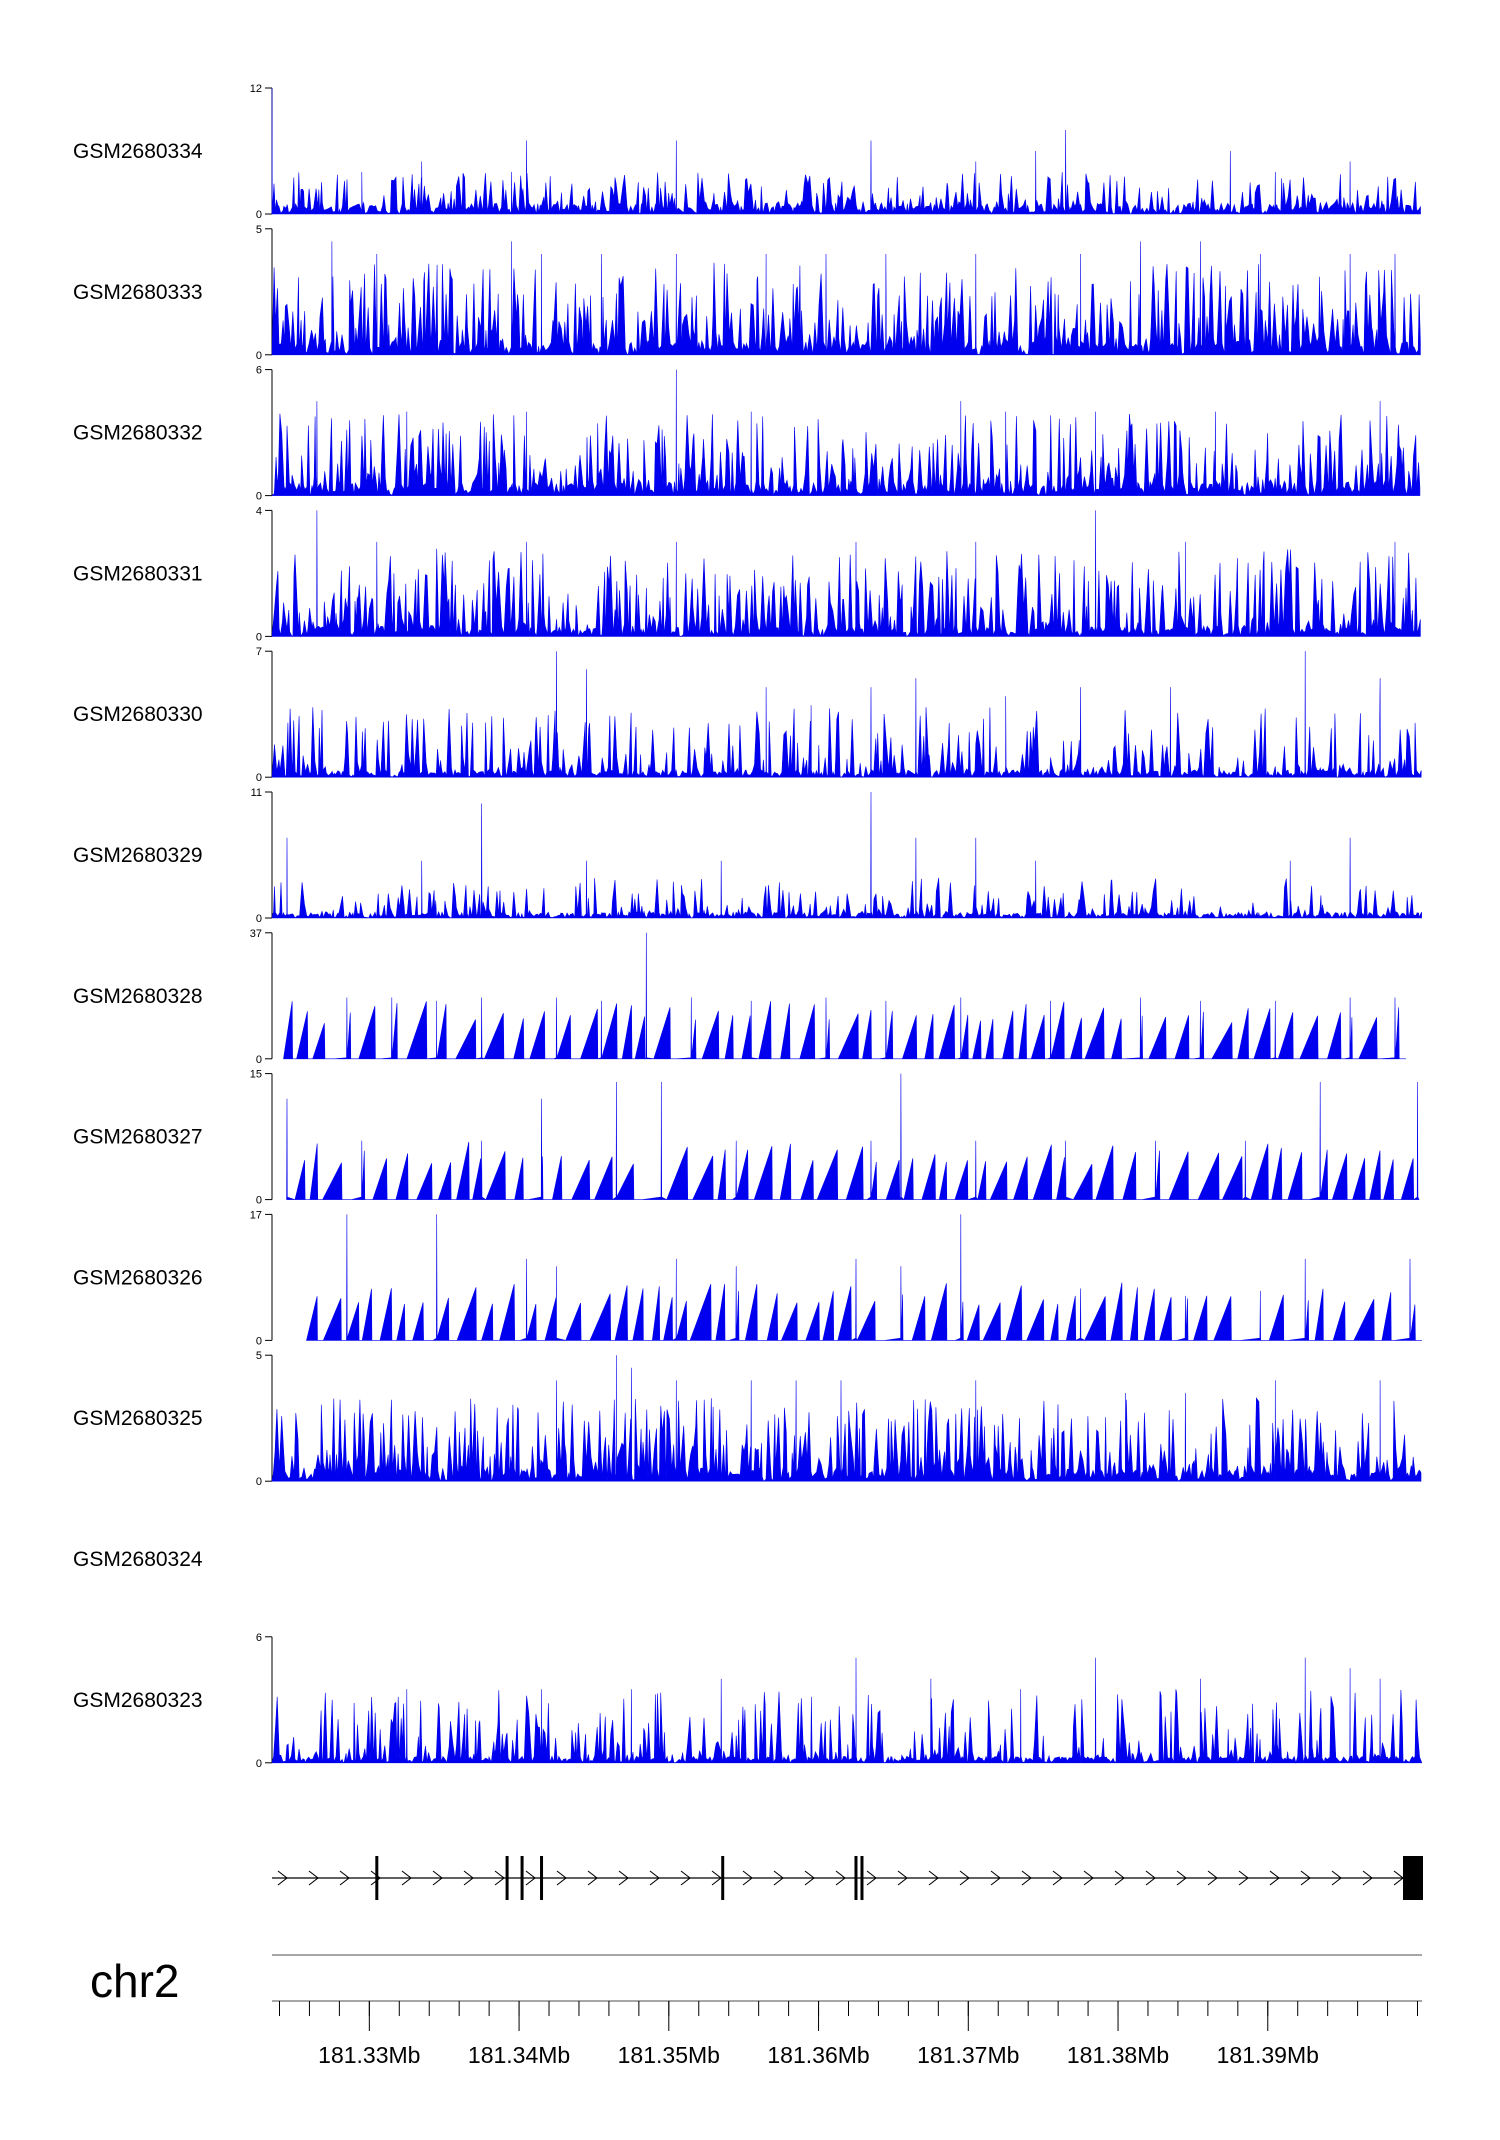 Image resolution: width=1500 pixels, height=2140 pixels. What do you see at coordinates (138, 1700) in the screenshot?
I see `track-label: GSM2680323` at bounding box center [138, 1700].